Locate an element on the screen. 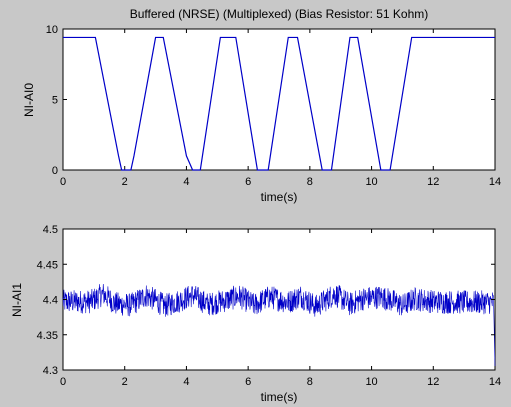 The image size is (511, 407). plot-2-ytick-label: 4.4 is located at coordinates (50, 301).